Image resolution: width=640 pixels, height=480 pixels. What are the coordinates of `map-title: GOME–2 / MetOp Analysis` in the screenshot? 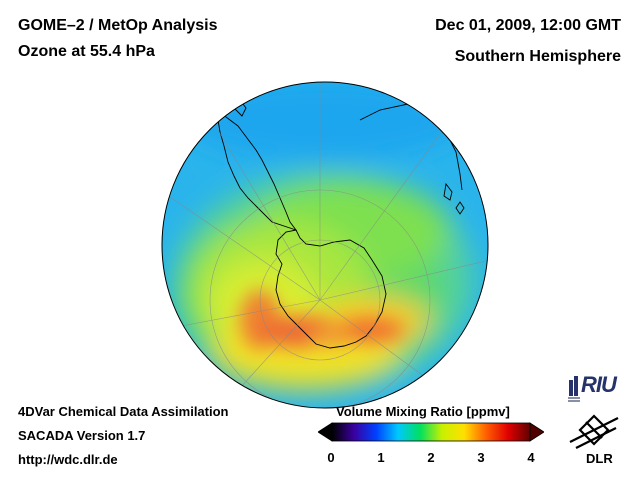 It's located at (118, 25).